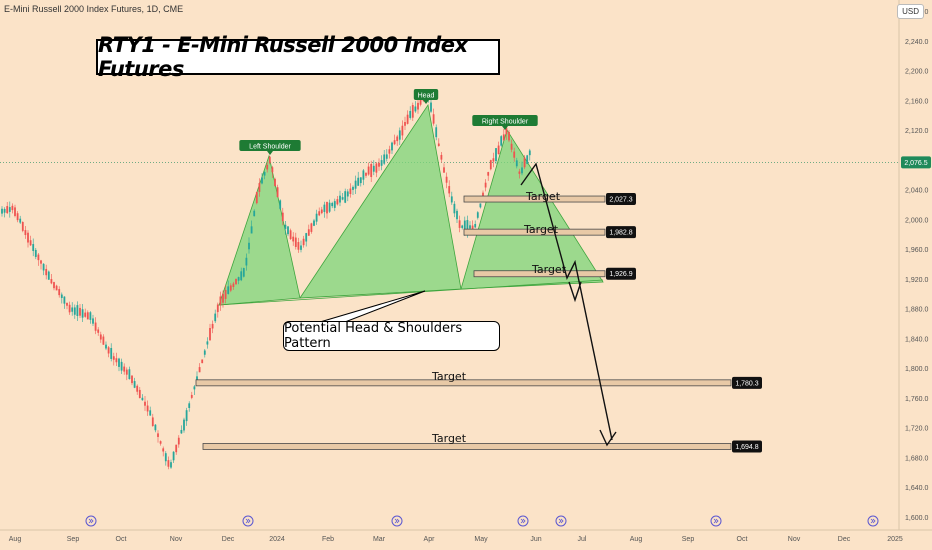 Image resolution: width=932 pixels, height=550 pixels. Describe the element at coordinates (379, 539) in the screenshot. I see `x-tick-label: Mar` at that location.